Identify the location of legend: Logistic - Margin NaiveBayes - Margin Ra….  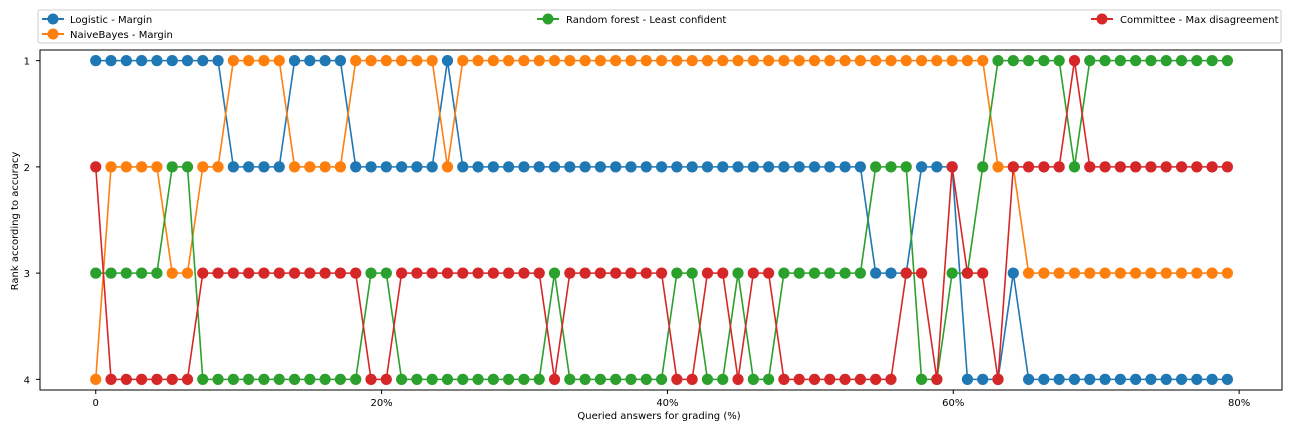
(659, 26).